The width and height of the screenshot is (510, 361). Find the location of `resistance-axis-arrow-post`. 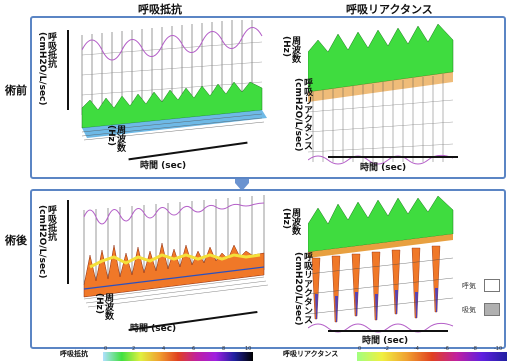

resistance-axis-arrow-post is located at coordinates (68, 242).